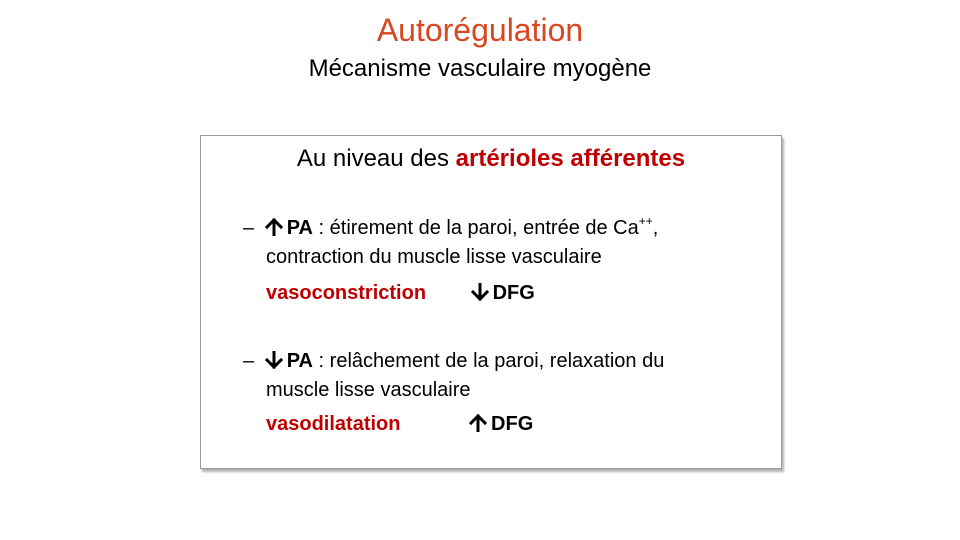  What do you see at coordinates (655, 228) in the screenshot?
I see `item1-text-b: ,` at bounding box center [655, 228].